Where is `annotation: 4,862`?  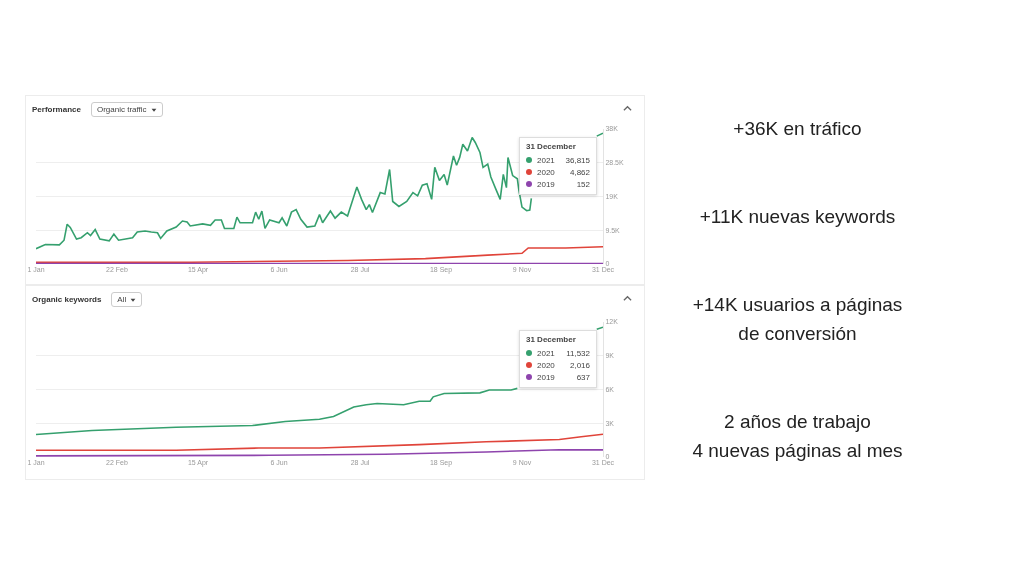
annotation: 4,862 is located at coordinates (579, 172).